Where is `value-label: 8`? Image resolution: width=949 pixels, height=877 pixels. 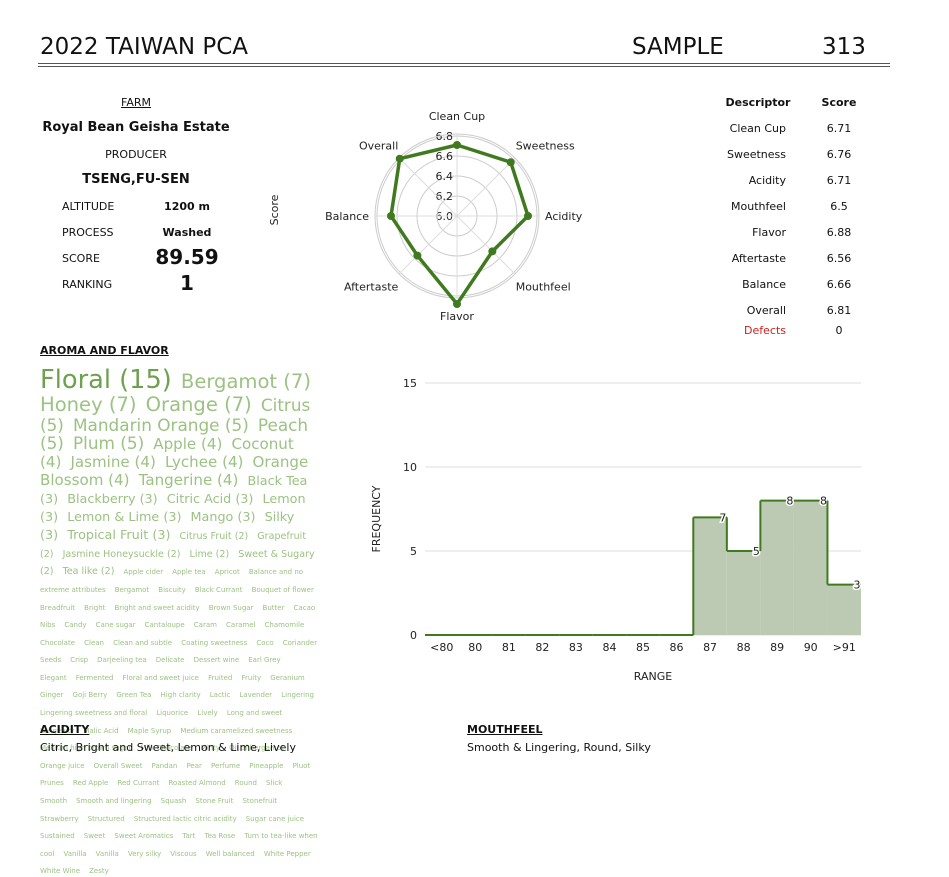
value-label: 8 is located at coordinates (823, 501).